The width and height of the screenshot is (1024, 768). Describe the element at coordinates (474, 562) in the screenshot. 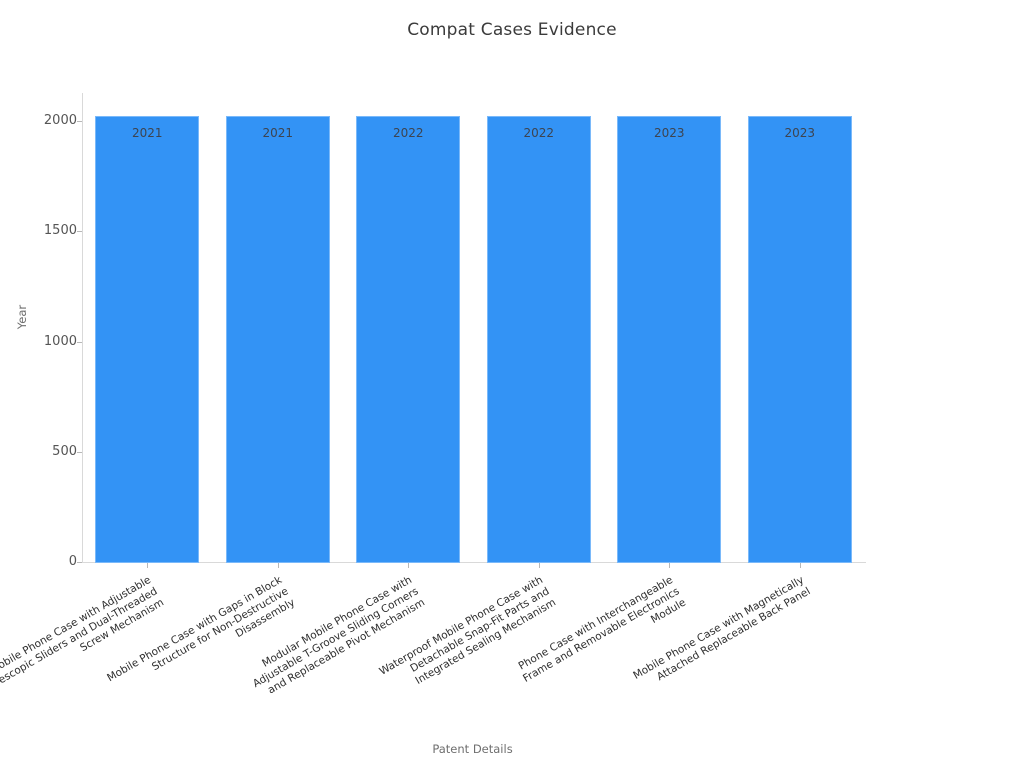

I see `x-axis-spine` at that location.